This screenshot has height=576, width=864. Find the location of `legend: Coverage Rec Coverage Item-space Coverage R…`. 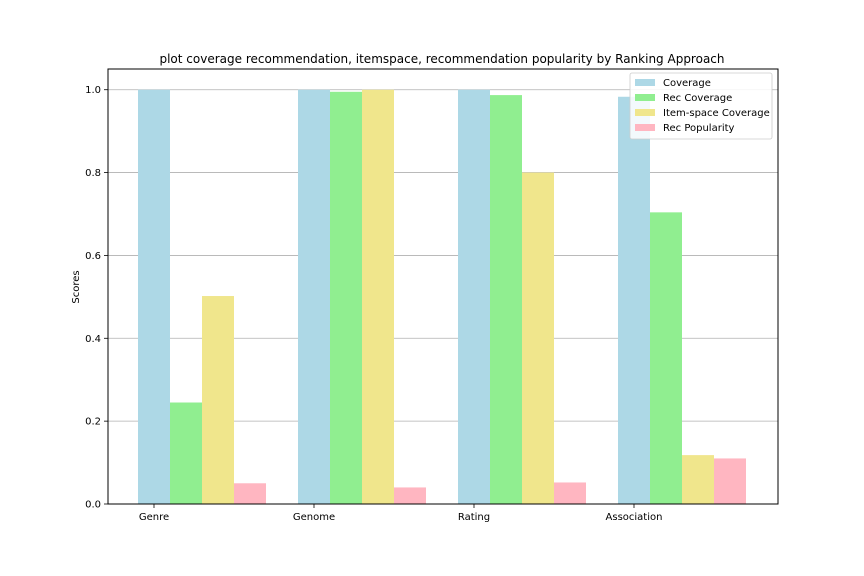

legend: Coverage Rec Coverage Item-space Coverage R… is located at coordinates (701, 106).